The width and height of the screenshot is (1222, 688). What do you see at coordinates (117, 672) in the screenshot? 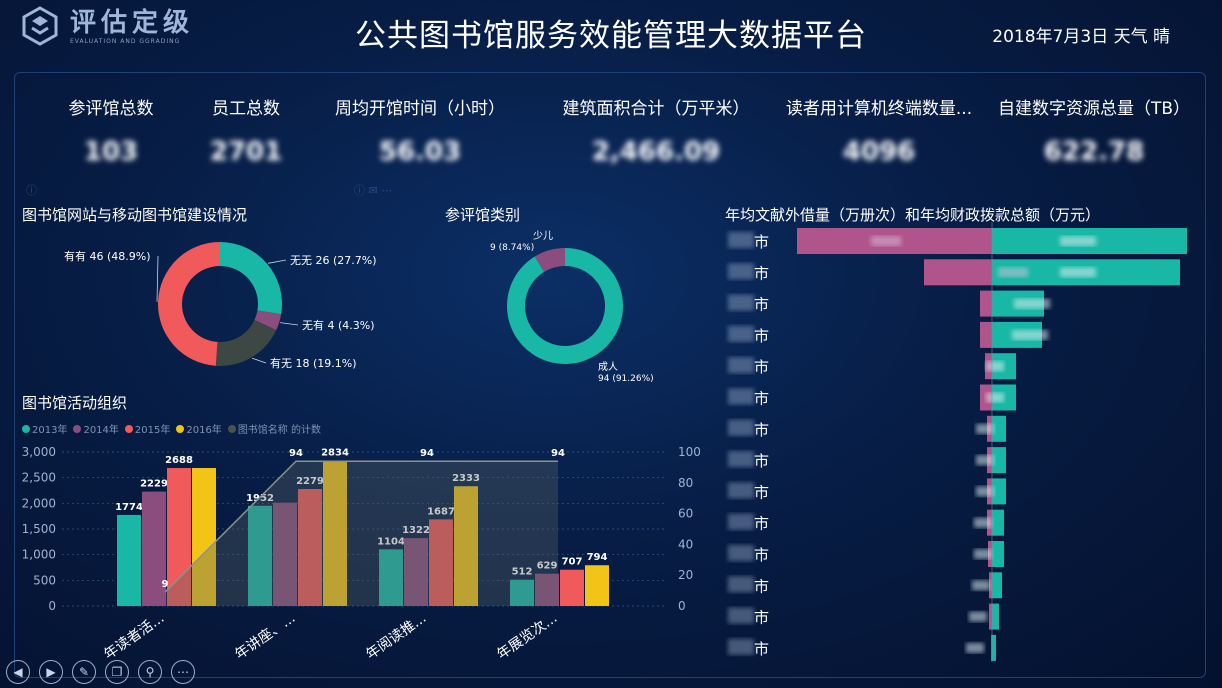
I see `copy-icon: ❐` at bounding box center [117, 672].